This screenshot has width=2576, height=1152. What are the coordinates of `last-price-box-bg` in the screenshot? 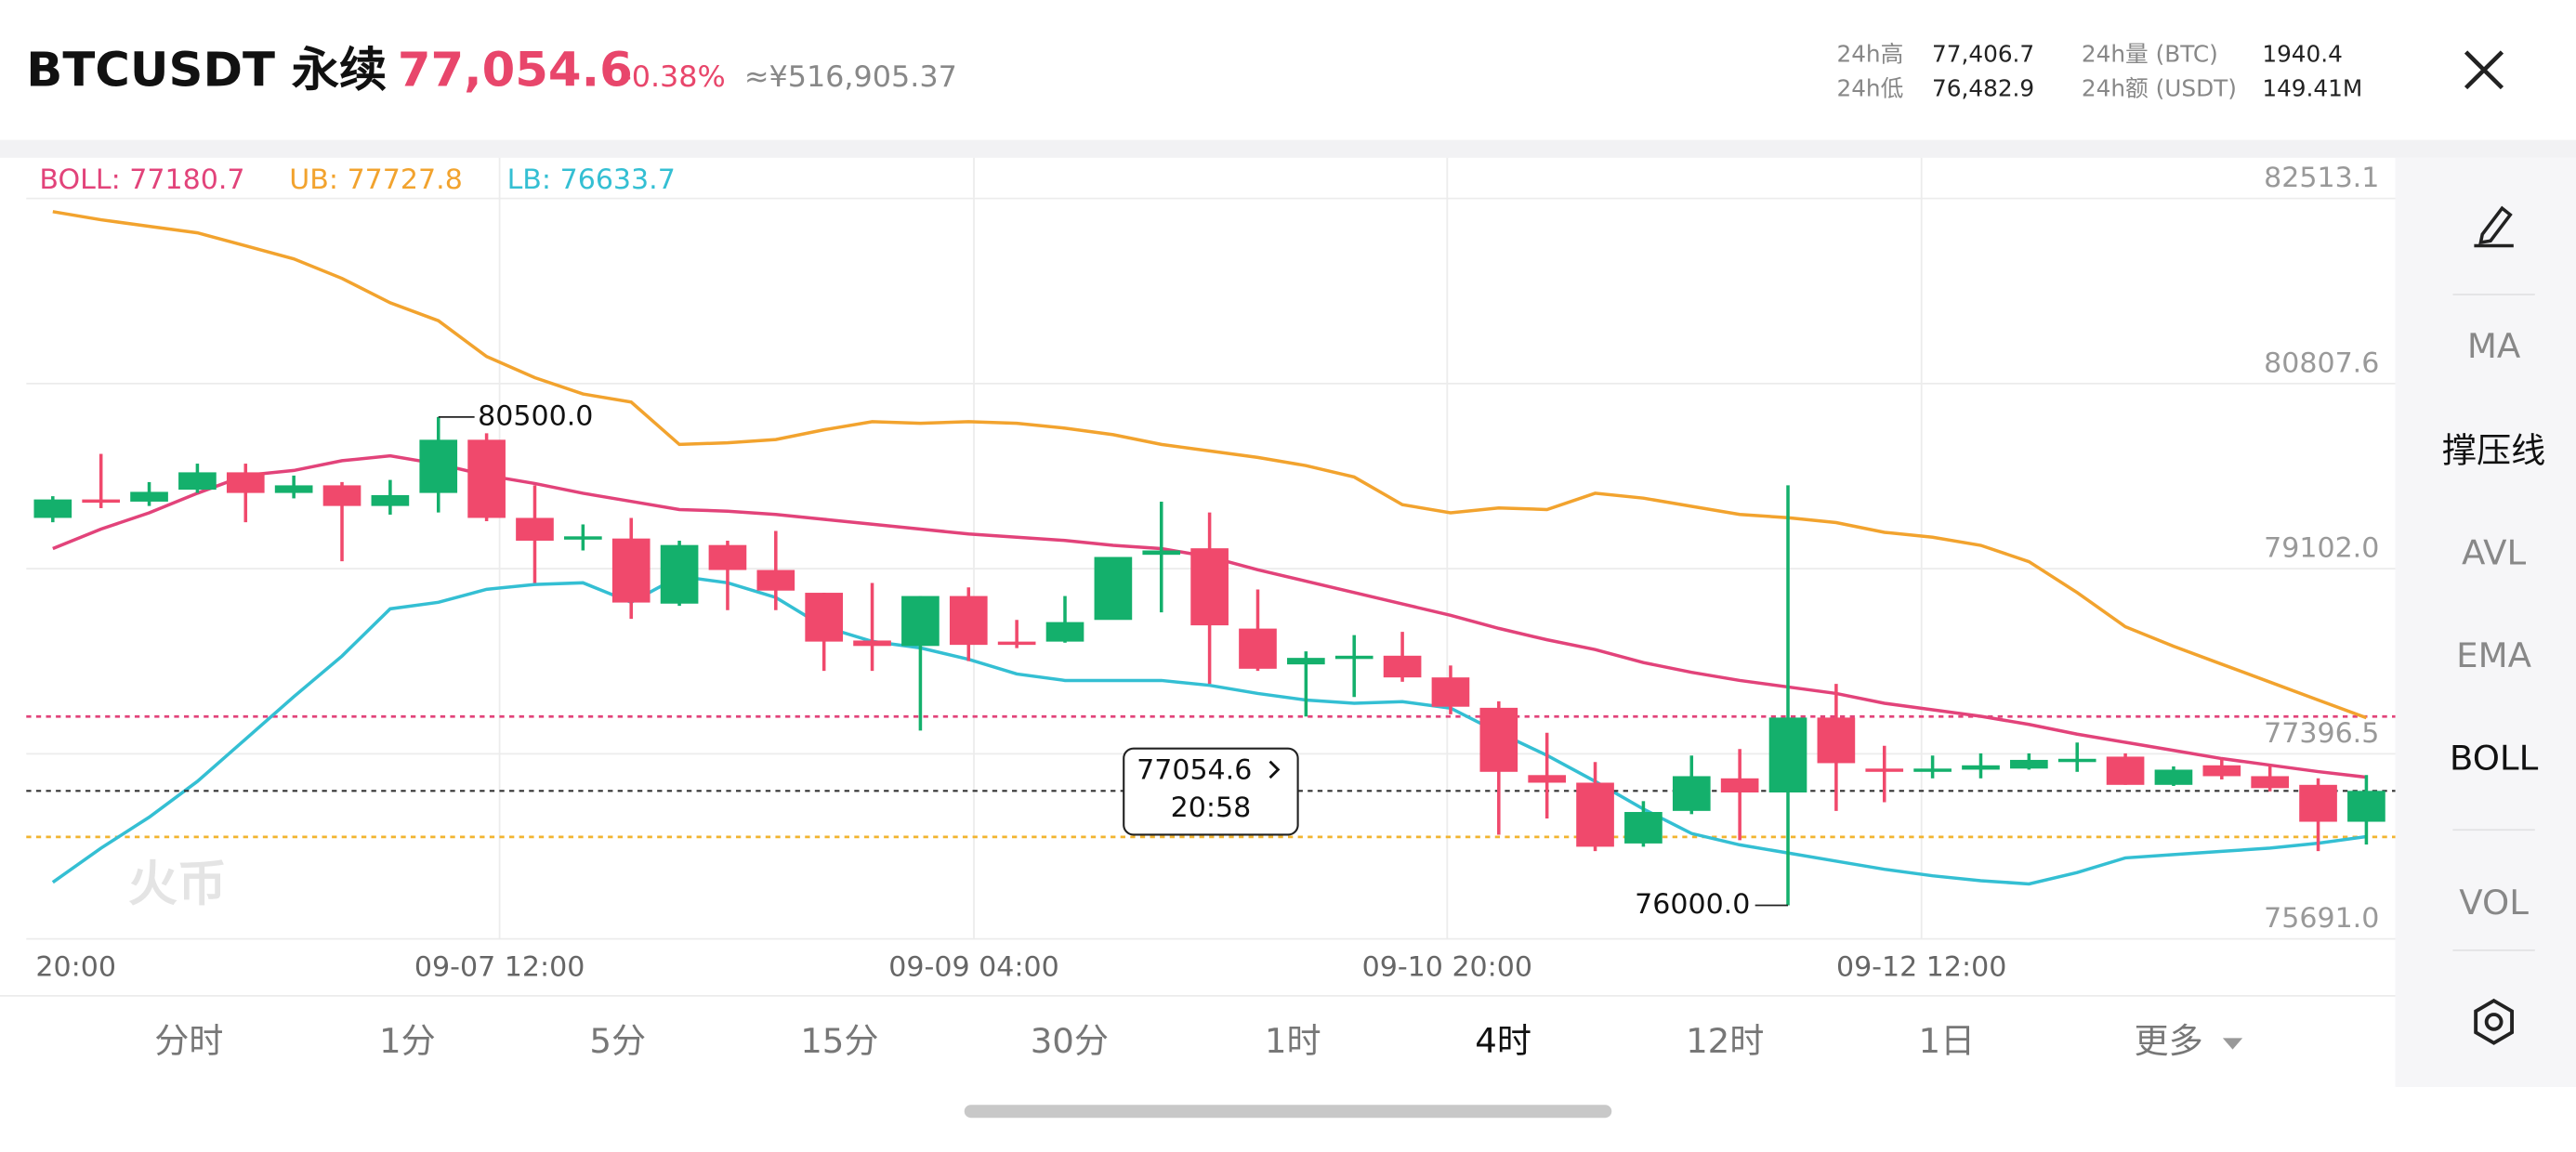 It's located at (1211, 791).